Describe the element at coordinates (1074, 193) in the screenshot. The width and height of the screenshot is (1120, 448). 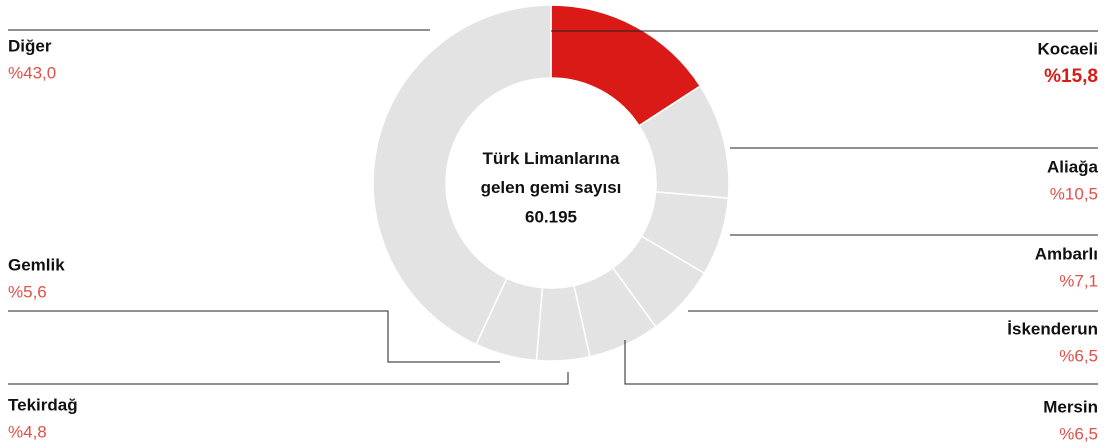
I see `slice-value: %10,5` at that location.